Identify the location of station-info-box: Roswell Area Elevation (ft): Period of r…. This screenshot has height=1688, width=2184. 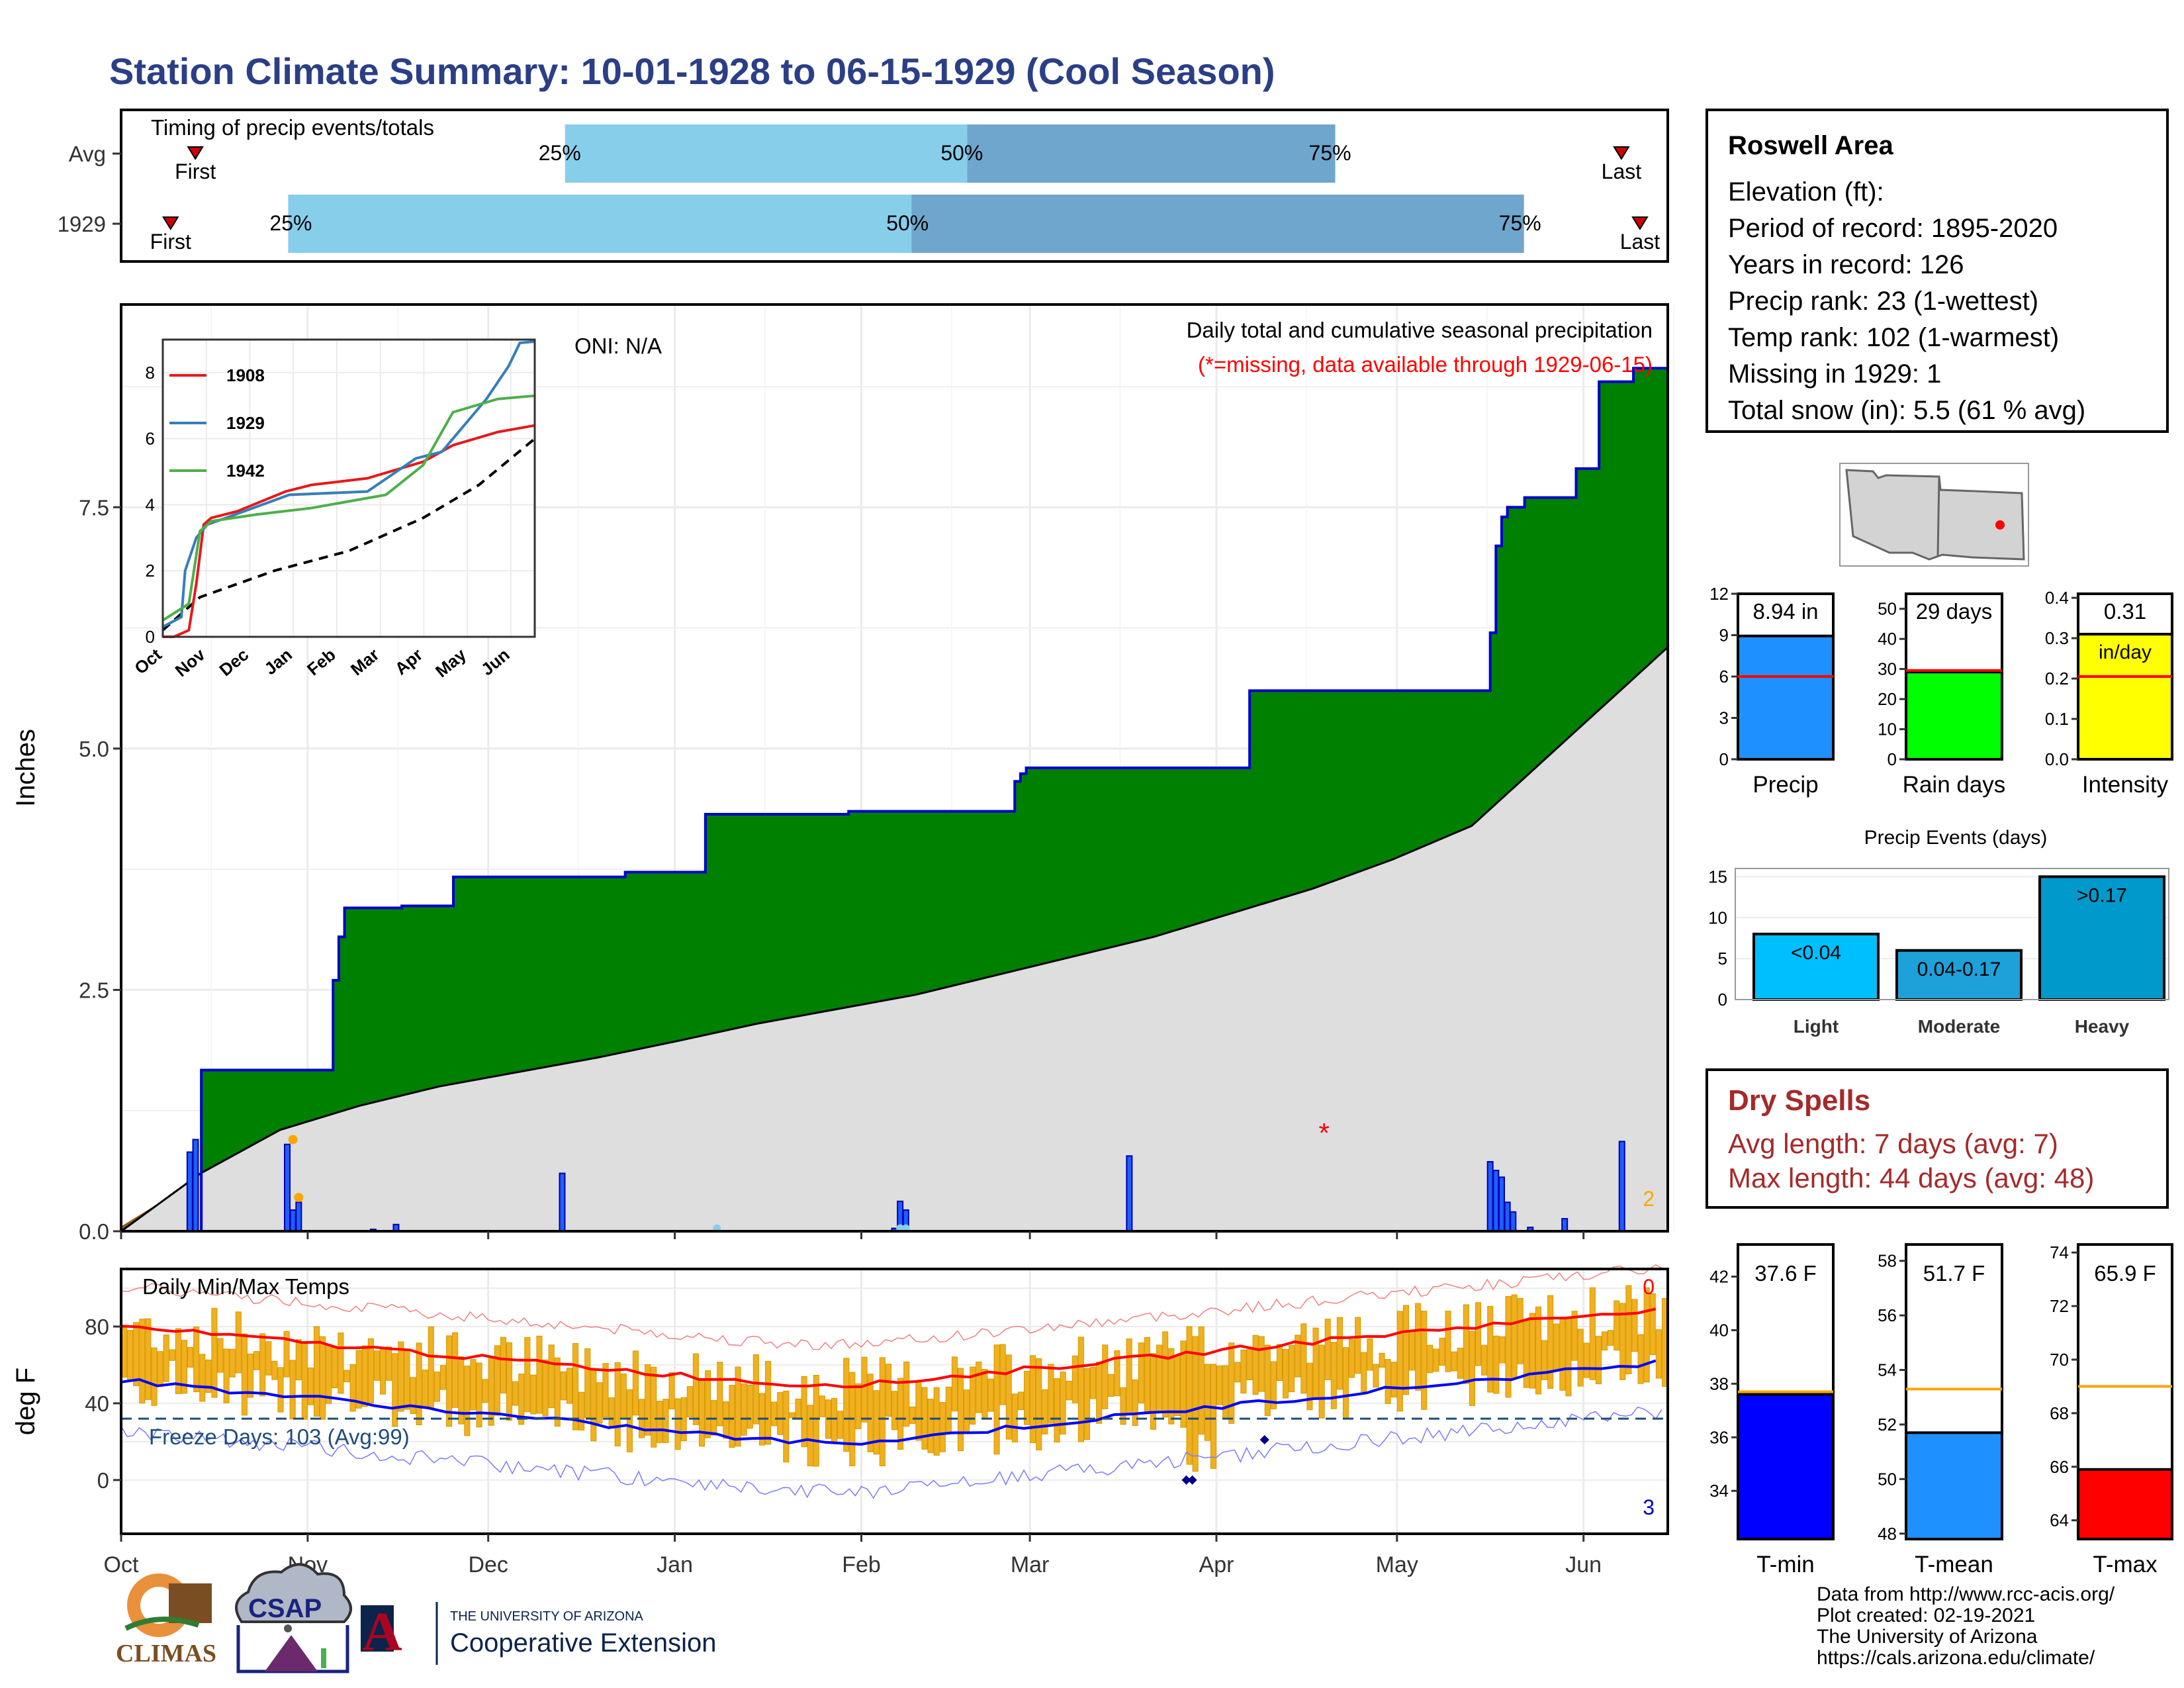
(1937, 271).